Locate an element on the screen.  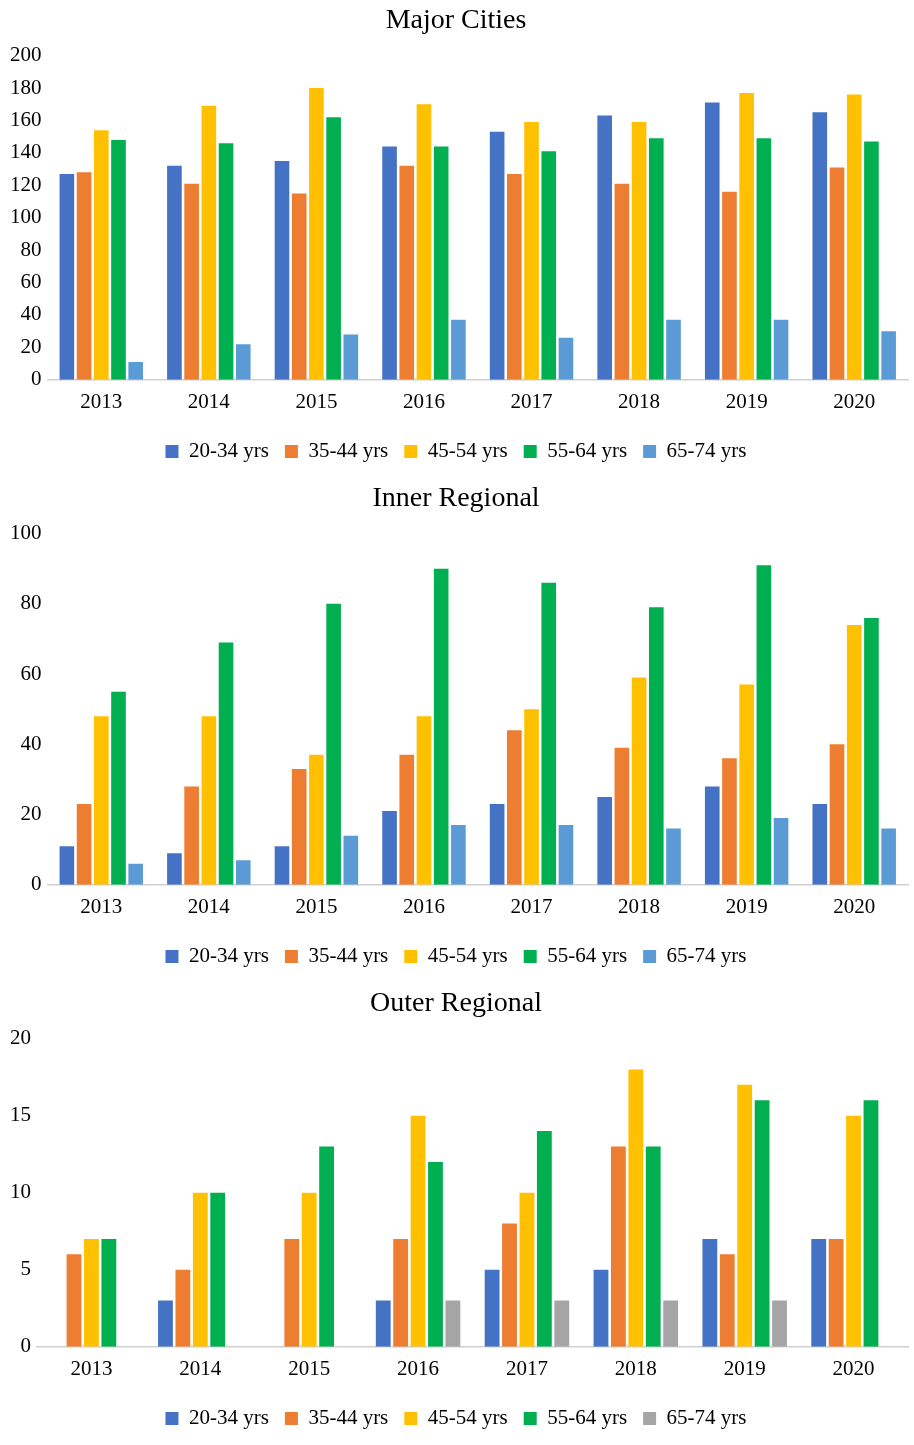
y-tick-label: 40 is located at coordinates (31, 313).